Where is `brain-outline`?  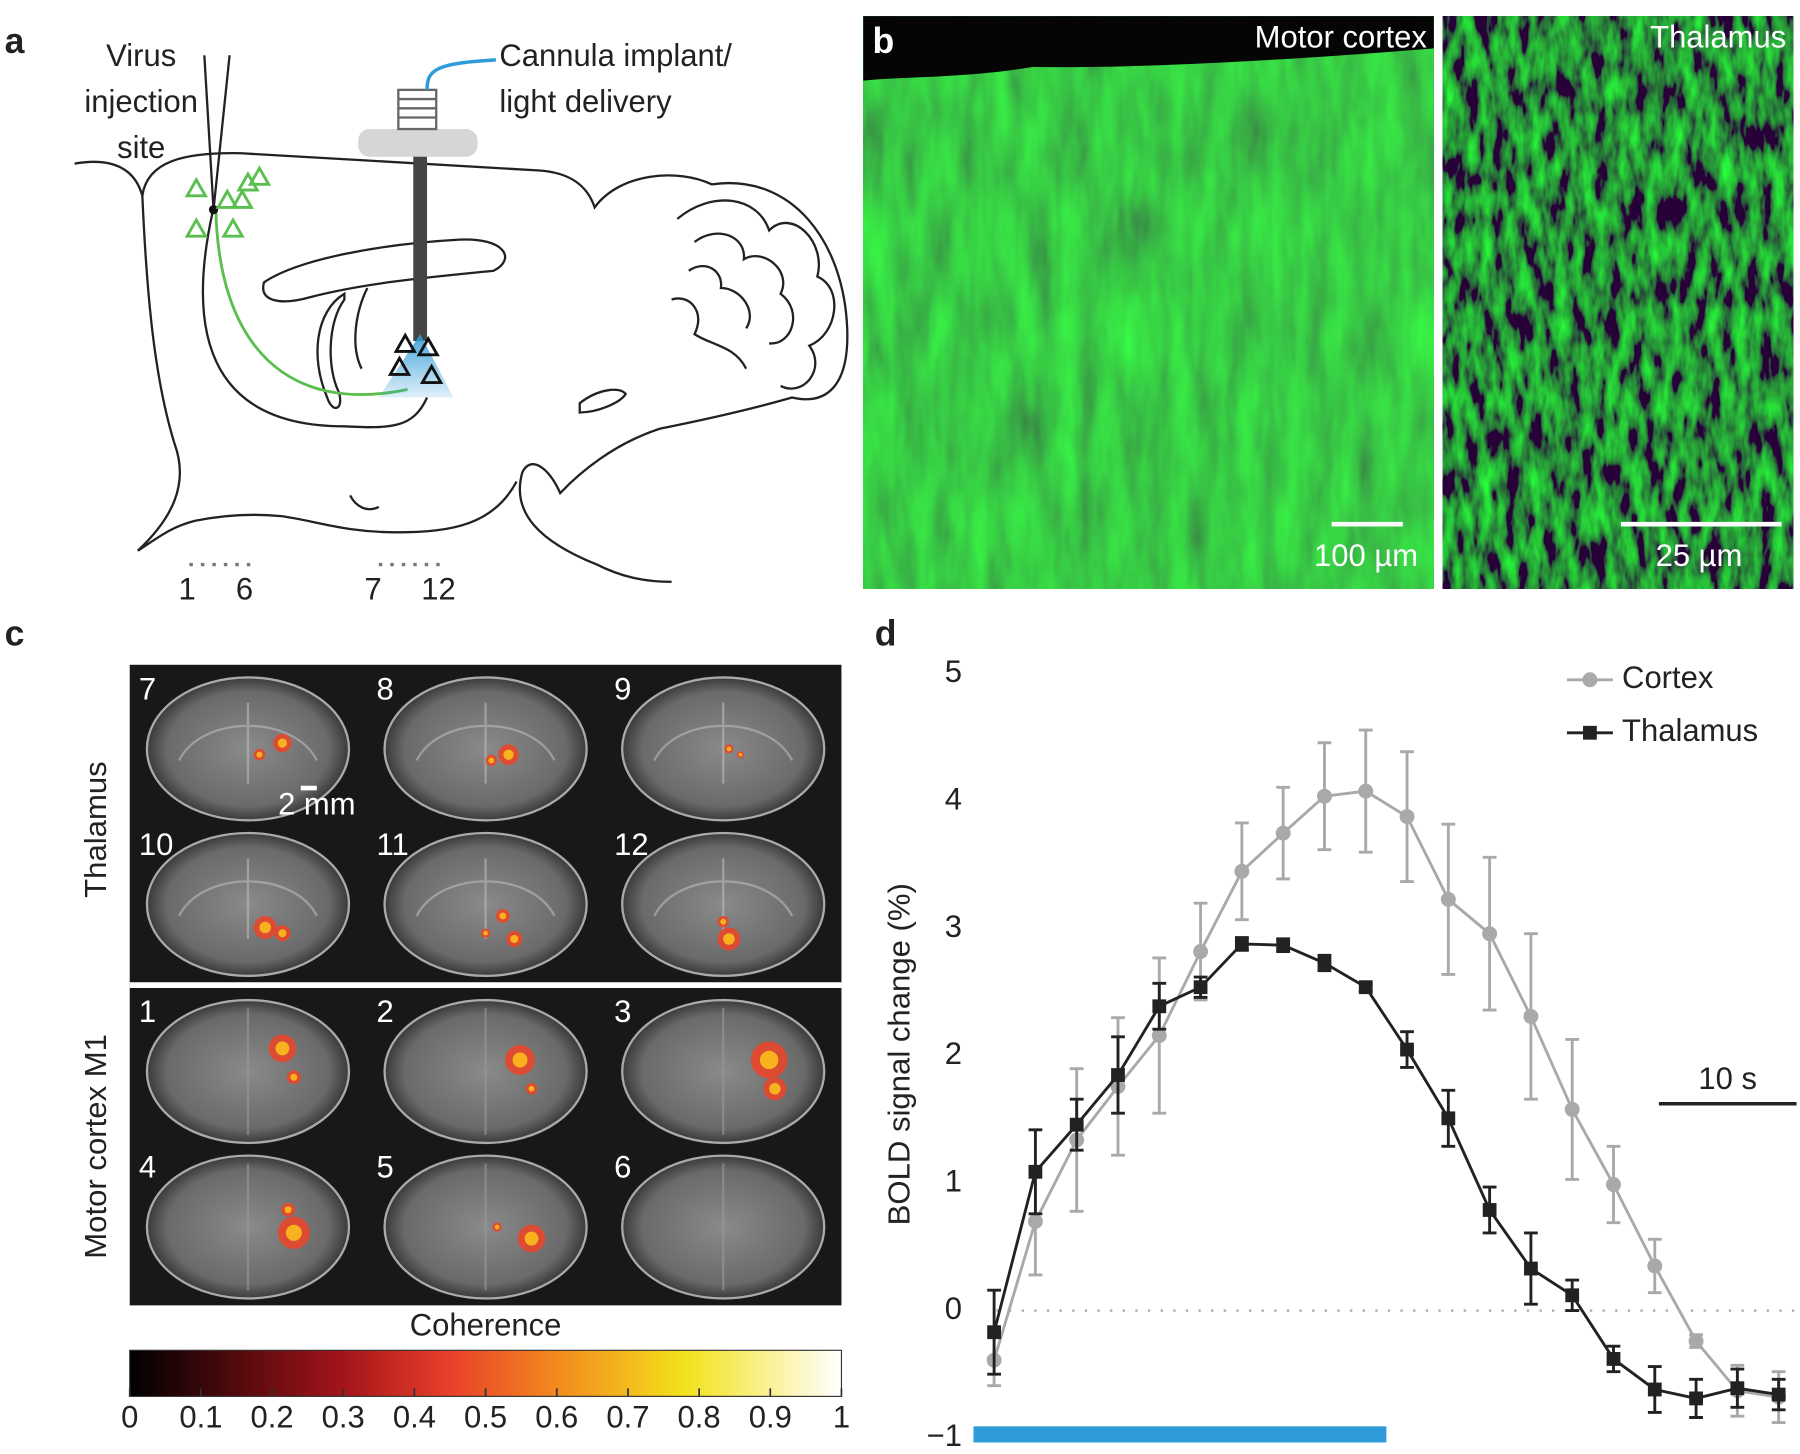
brain-outline is located at coordinates (461, 367).